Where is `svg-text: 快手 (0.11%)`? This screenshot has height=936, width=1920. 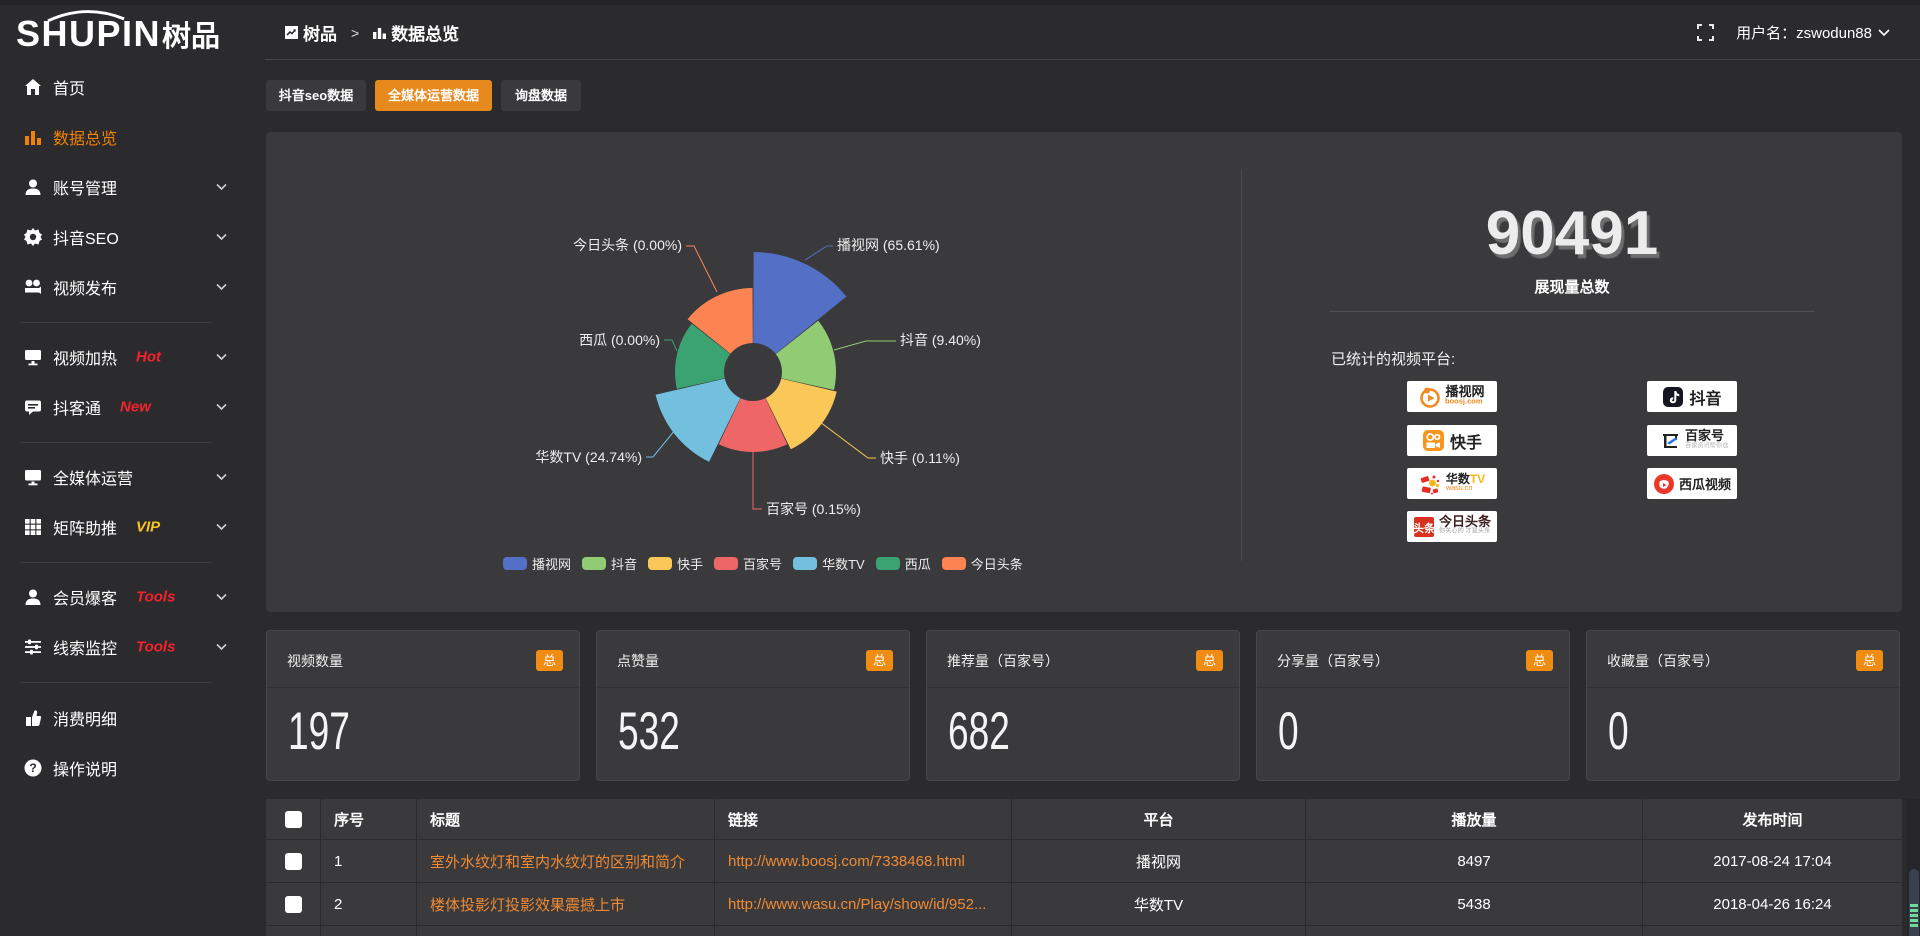 svg-text: 快手 (0.11%) is located at coordinates (920, 458).